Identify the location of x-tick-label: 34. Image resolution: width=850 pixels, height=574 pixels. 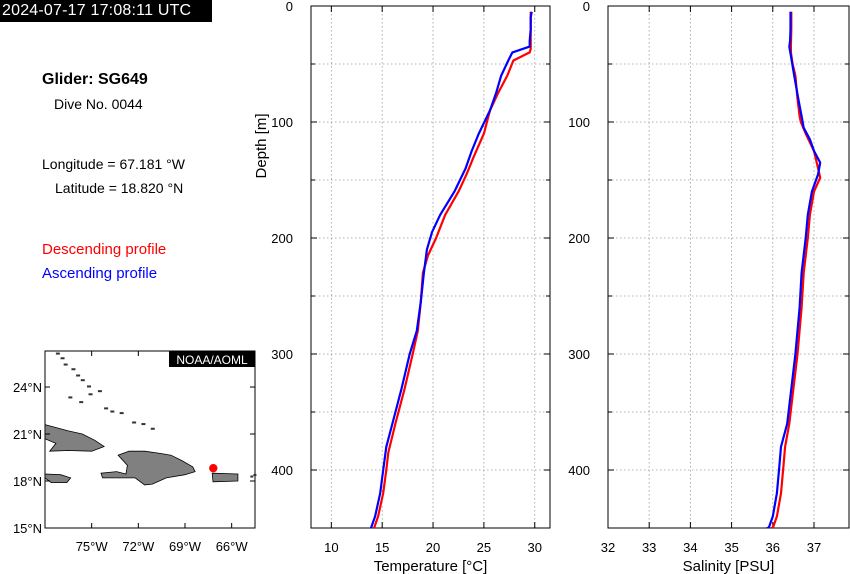
(690, 547).